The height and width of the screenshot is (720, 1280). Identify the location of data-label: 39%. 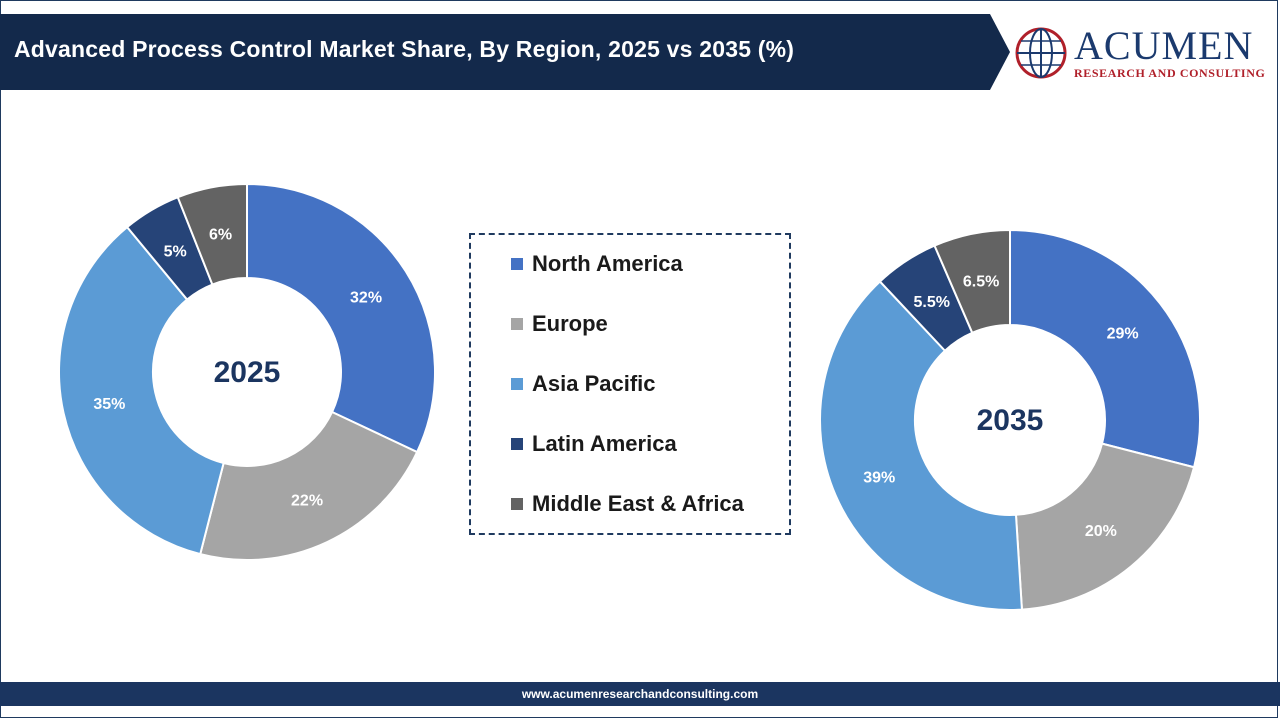
(879, 478).